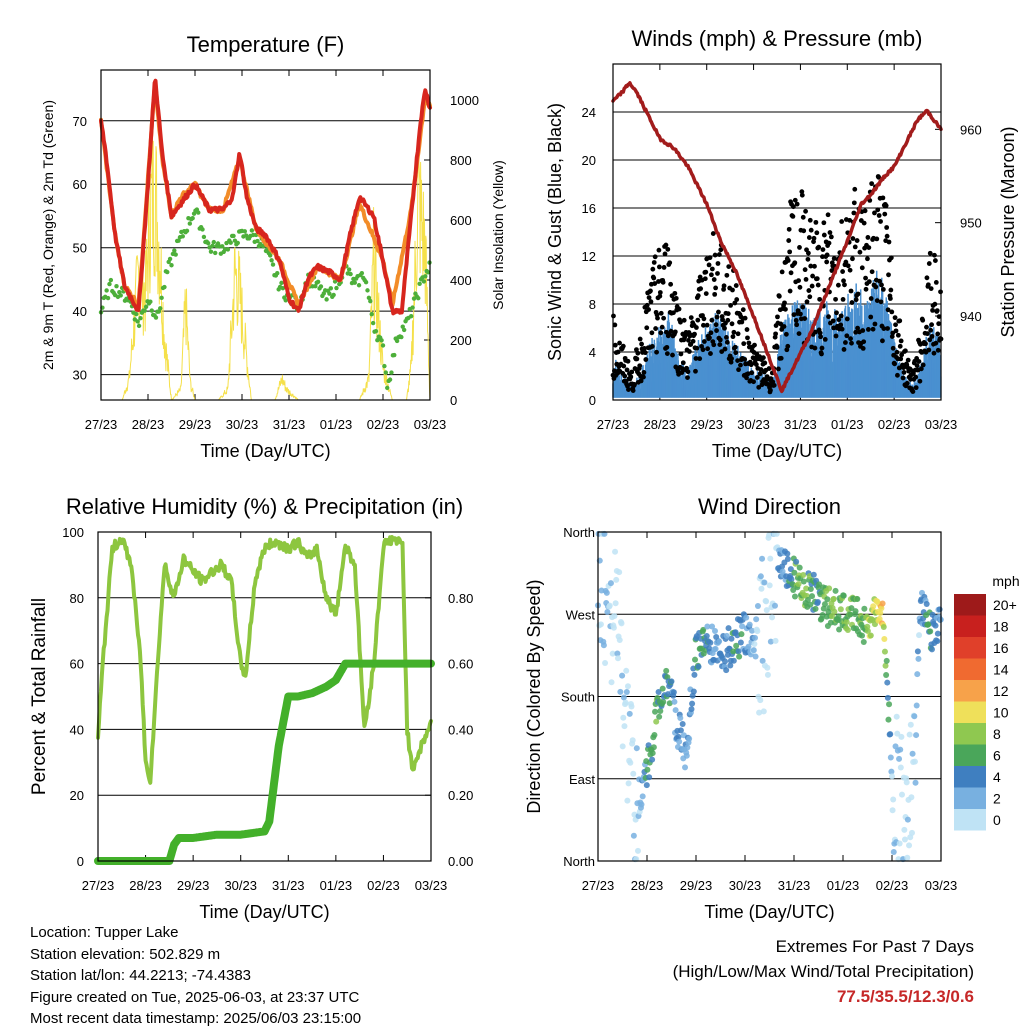 Image resolution: width=1024 pixels, height=1030 pixels. Describe the element at coordinates (242, 424) in the screenshot. I see `x-tick-label: 30/23` at that location.